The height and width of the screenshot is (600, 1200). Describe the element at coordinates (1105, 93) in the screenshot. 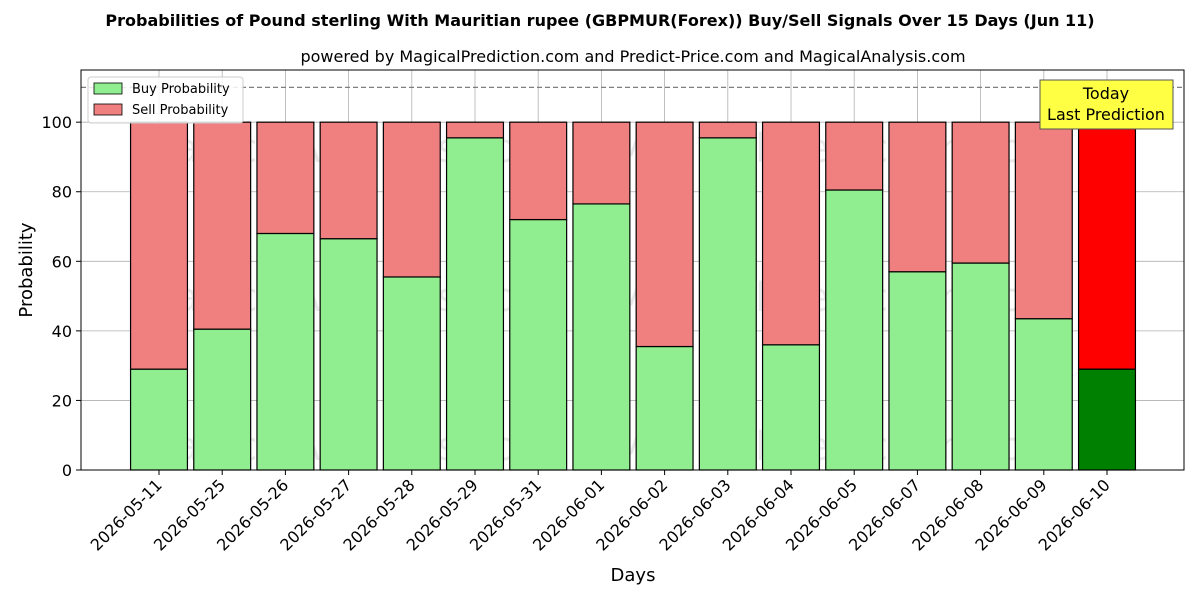

I see `today-annotation-line-1: Today` at that location.